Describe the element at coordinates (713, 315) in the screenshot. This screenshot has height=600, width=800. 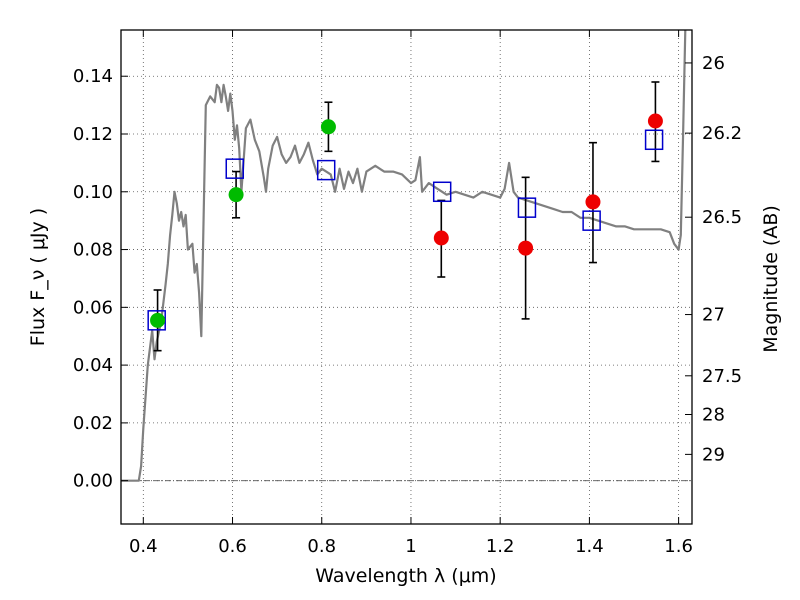
I see `y2-tick-label: 27` at that location.